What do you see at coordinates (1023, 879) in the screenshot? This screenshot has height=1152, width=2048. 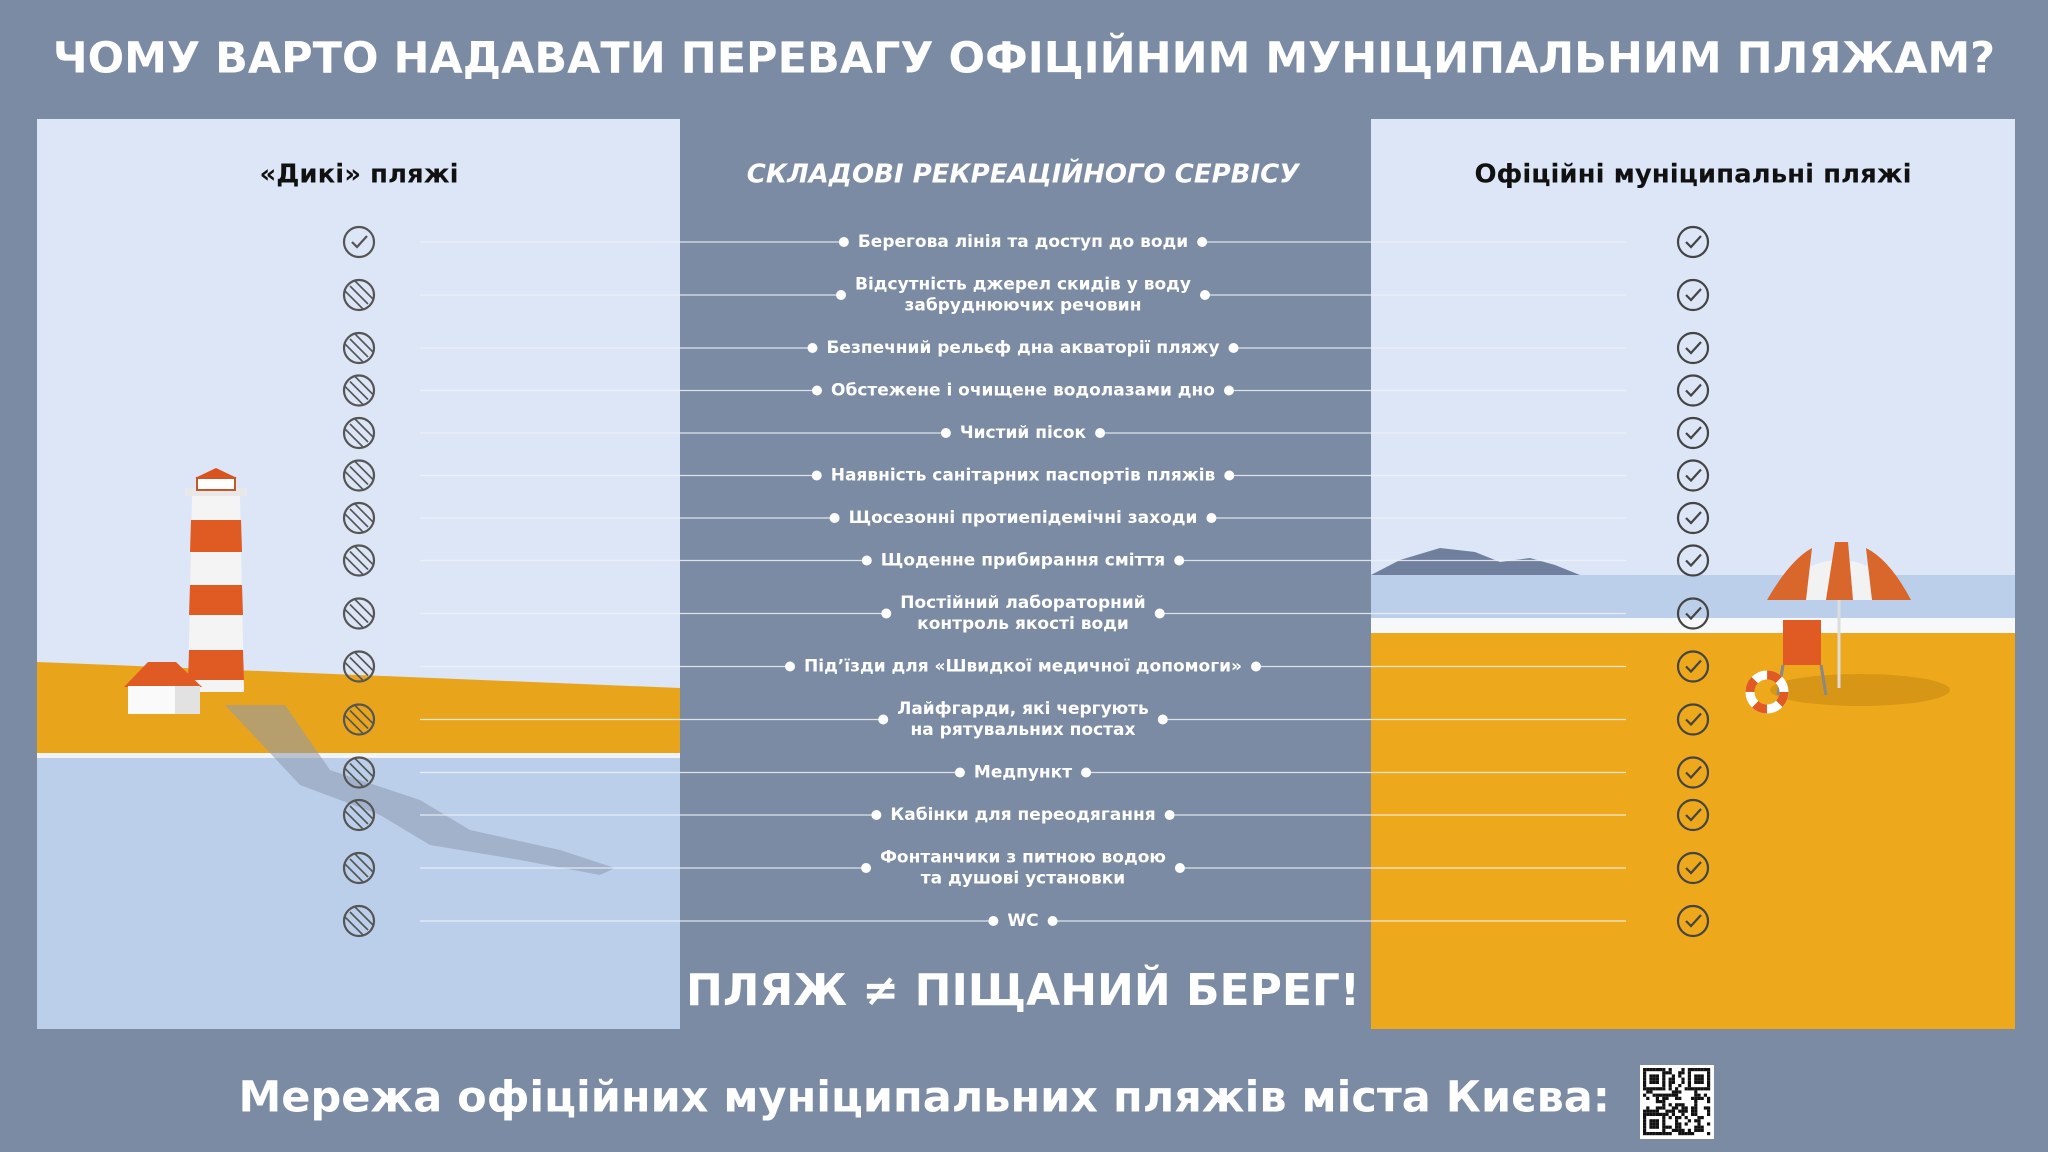 I see `service-item: та душові установки` at bounding box center [1023, 879].